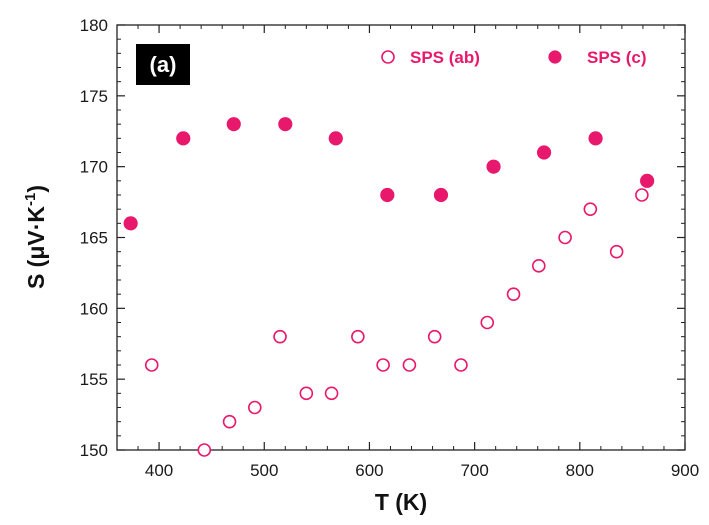 The height and width of the screenshot is (525, 709). I want to click on y-axis-label: S (μV·K-1), so click(35, 237).